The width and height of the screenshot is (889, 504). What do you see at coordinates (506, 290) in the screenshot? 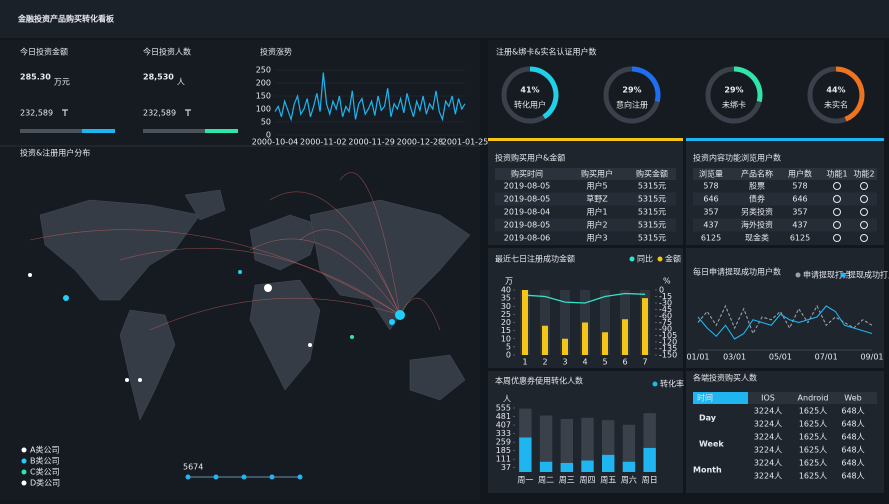
I see `y-tick-label: 40` at bounding box center [506, 290].